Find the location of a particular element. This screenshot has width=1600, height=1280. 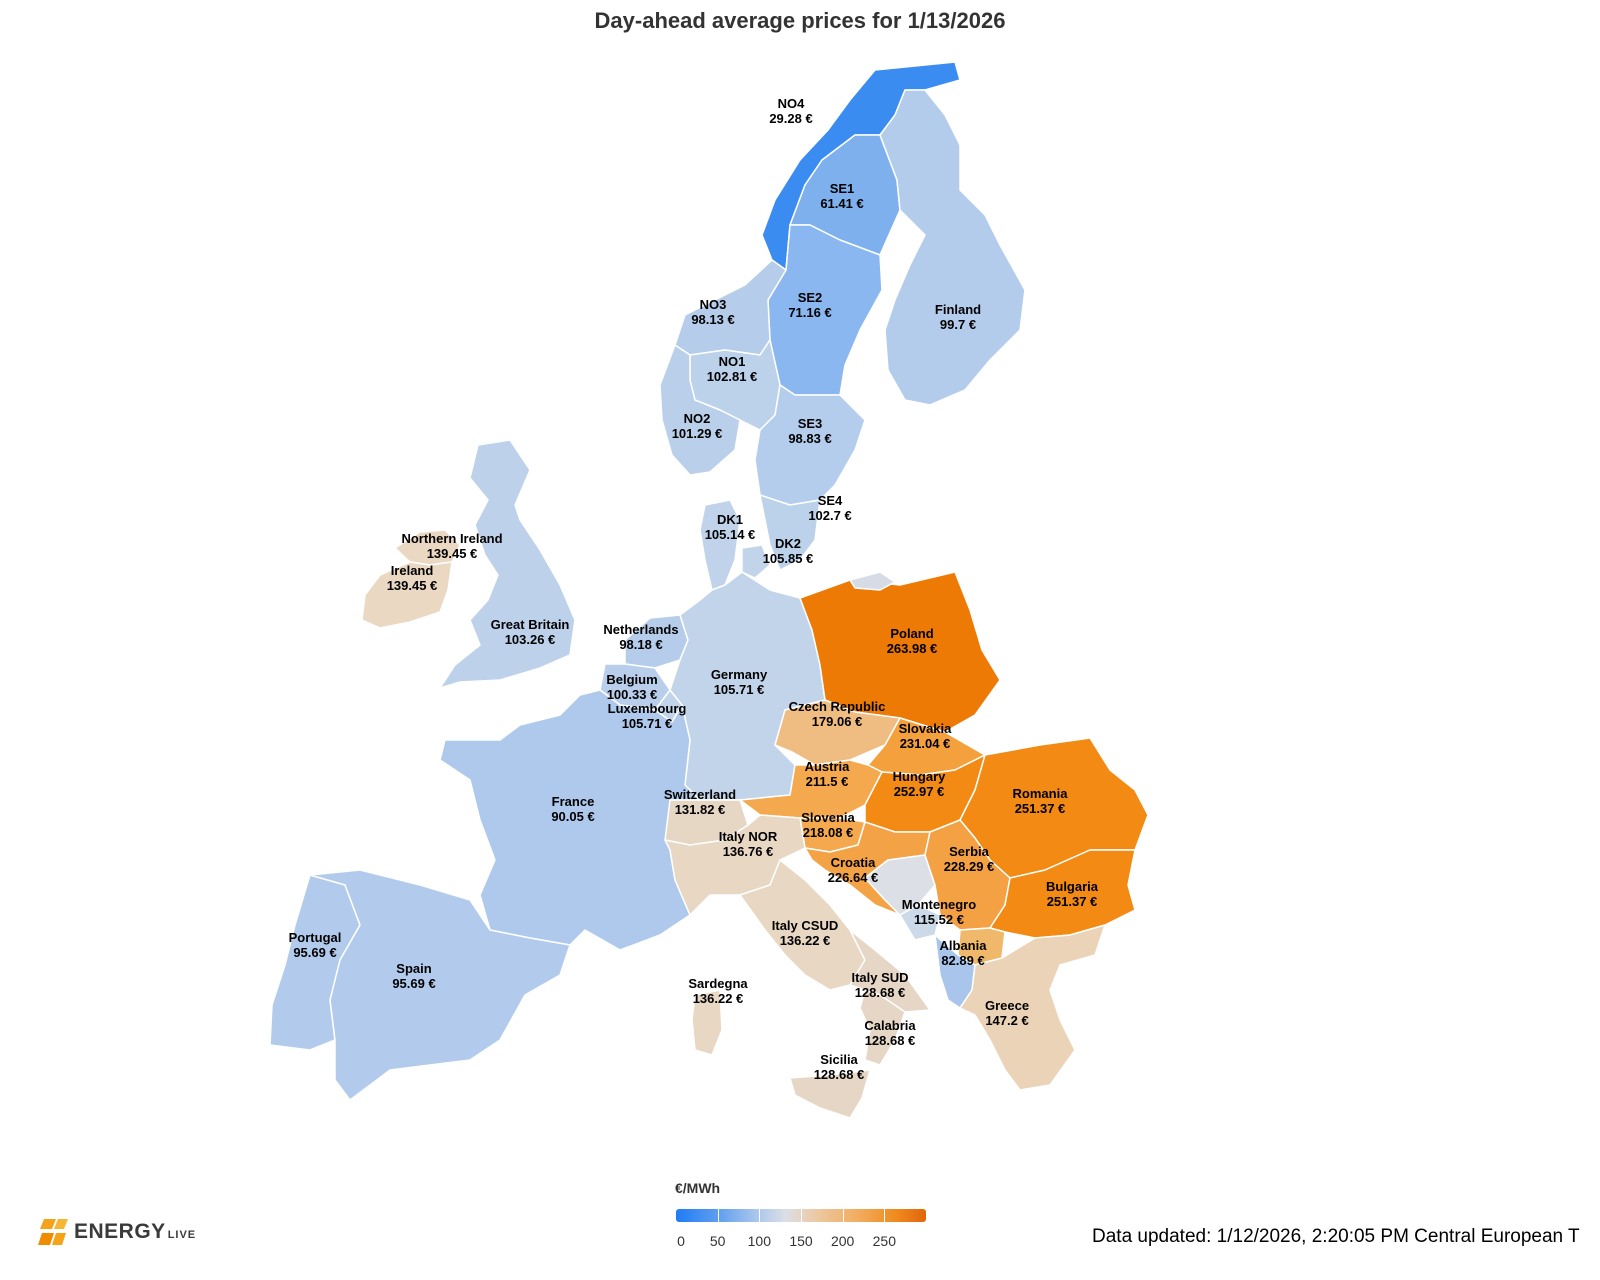

region-name: Austria is located at coordinates (828, 766).